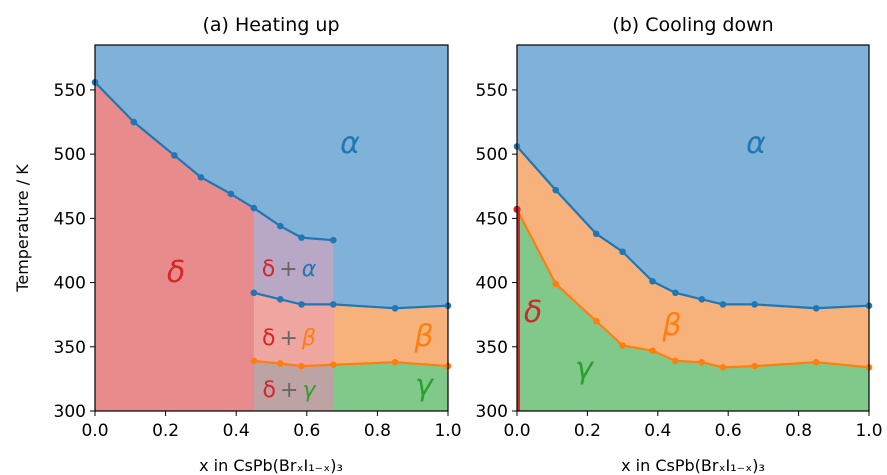 The image size is (887, 475). I want to click on region-delta-gamma, so click(293, 385).